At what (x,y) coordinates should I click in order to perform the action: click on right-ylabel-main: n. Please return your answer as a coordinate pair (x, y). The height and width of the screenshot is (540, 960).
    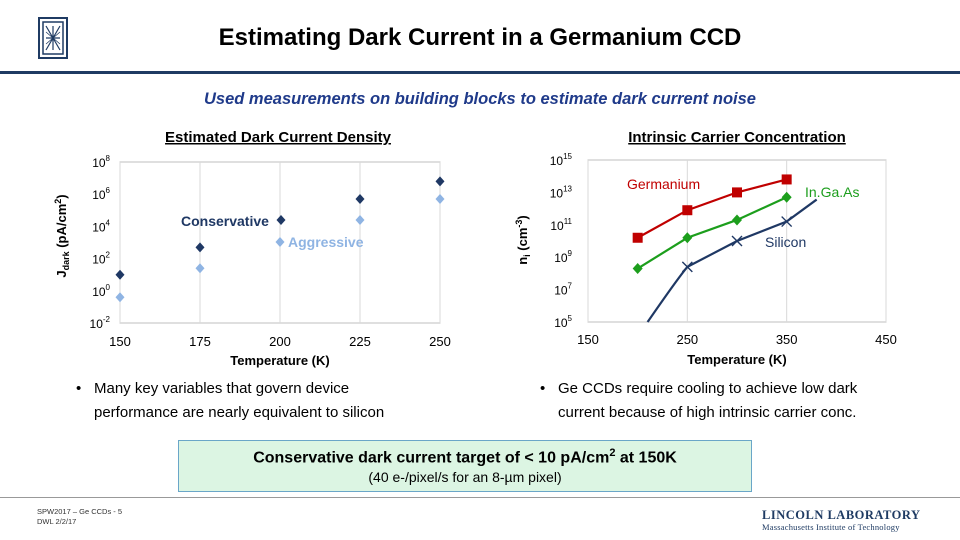
    Looking at the image, I should click on (522, 261).